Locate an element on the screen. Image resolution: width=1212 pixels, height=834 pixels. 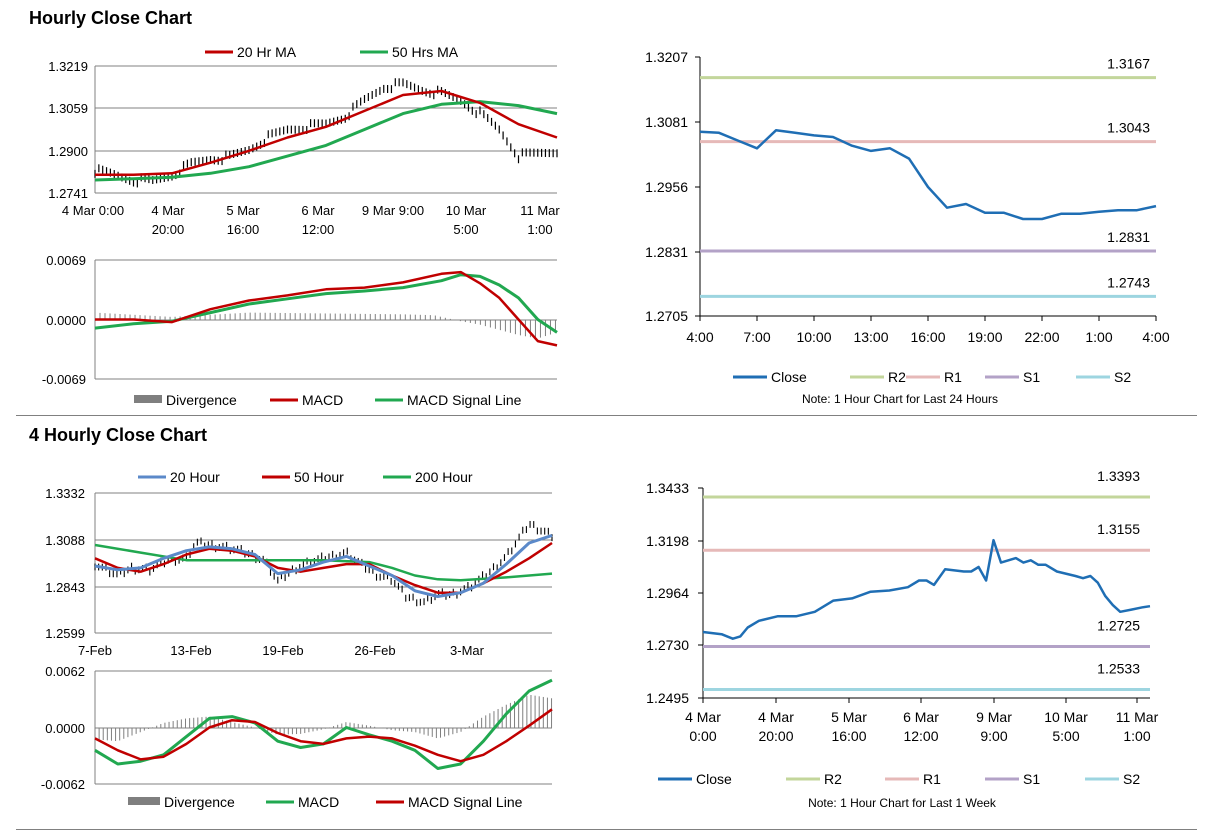
hourly-sr-y-tick: 1.2956 is located at coordinates (666, 187).